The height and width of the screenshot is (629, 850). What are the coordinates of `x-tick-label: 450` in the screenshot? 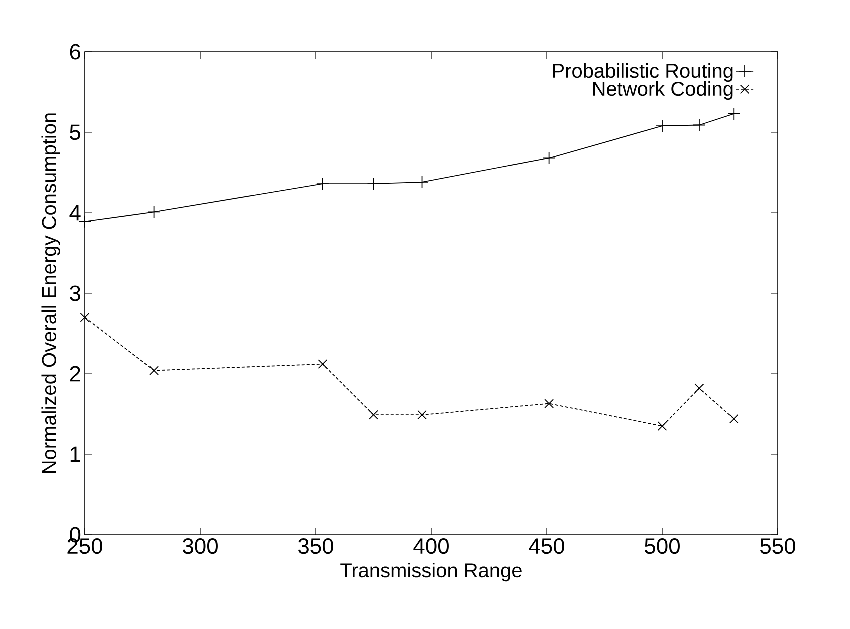 It's located at (546, 546).